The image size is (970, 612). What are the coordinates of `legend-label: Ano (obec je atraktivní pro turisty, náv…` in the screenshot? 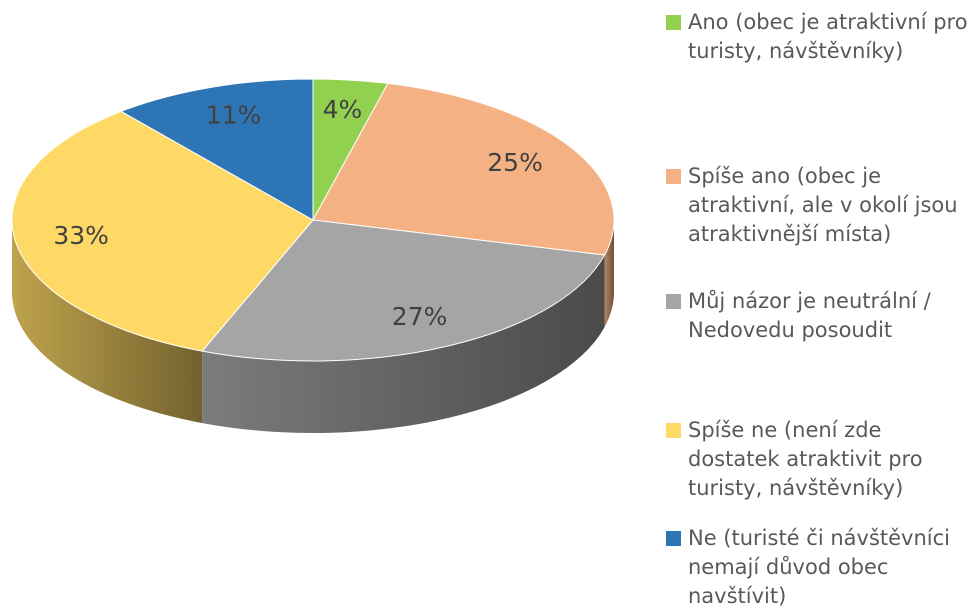 It's located at (828, 36).